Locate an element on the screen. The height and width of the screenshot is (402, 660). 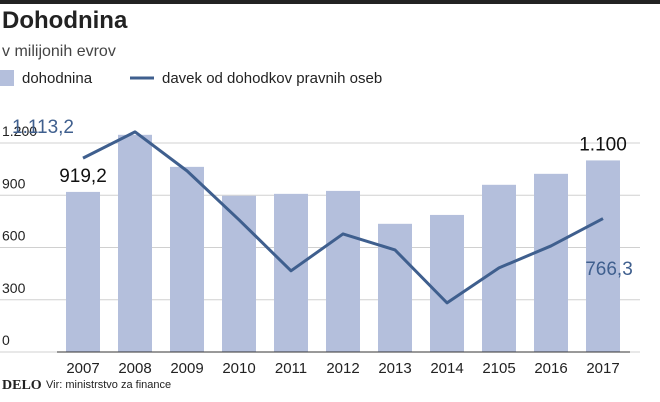
y-tick-label: 900 is located at coordinates (14, 183).